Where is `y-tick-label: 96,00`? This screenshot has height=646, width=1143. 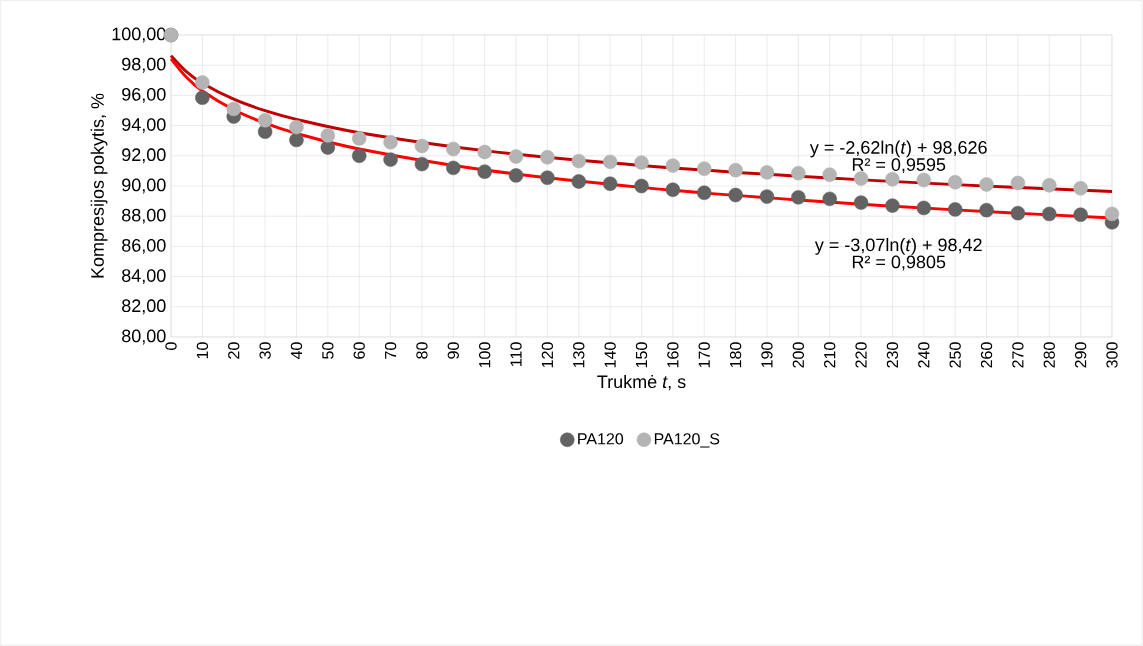 y-tick-label: 96,00 is located at coordinates (144, 95).